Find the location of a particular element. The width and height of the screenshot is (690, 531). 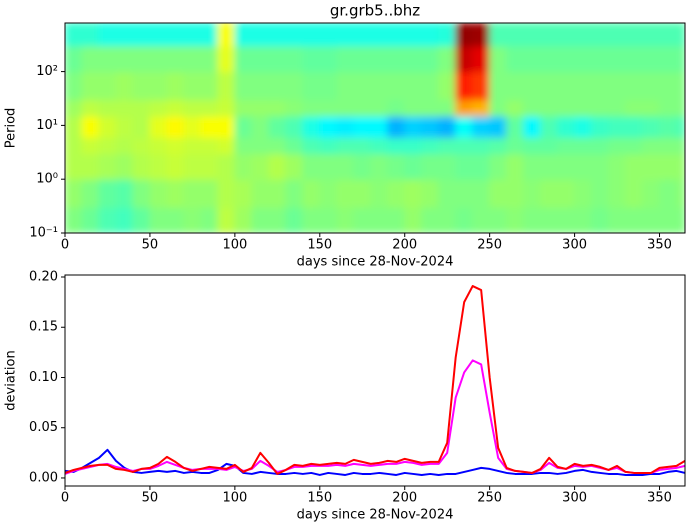

x-tick-label: 100 is located at coordinates (234, 498).